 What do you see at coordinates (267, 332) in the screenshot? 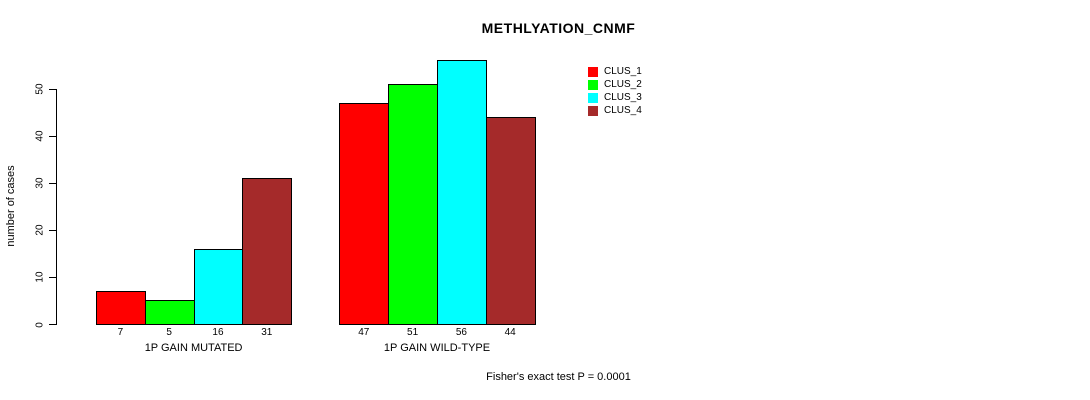
I see `bar-value-label: 31` at bounding box center [267, 332].